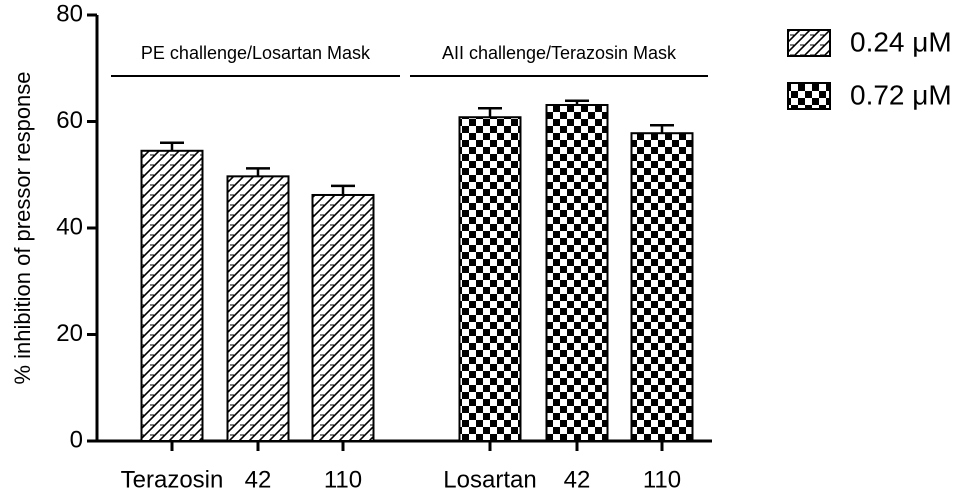 The width and height of the screenshot is (980, 501). What do you see at coordinates (69, 120) in the screenshot?
I see `y-tick-label: 60` at bounding box center [69, 120].